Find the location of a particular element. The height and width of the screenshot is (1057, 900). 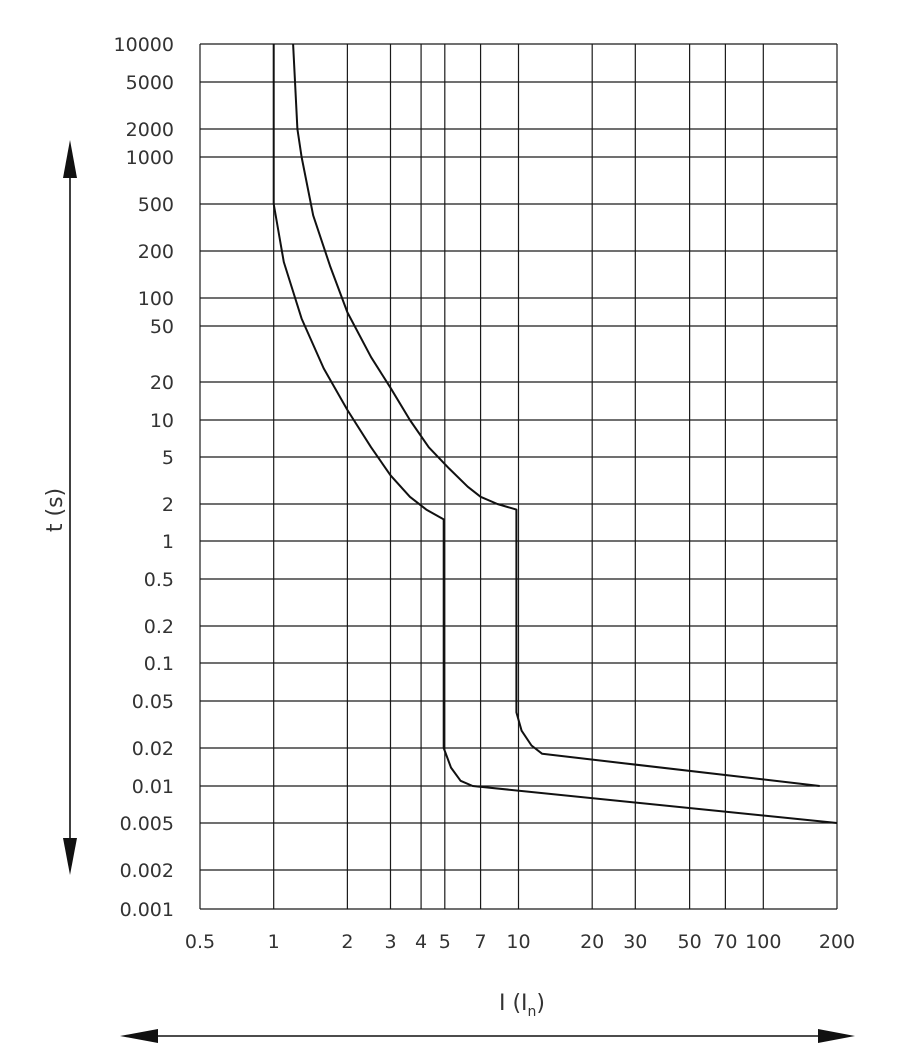

y-tick-label-18: 0.01 is located at coordinates (153, 787).